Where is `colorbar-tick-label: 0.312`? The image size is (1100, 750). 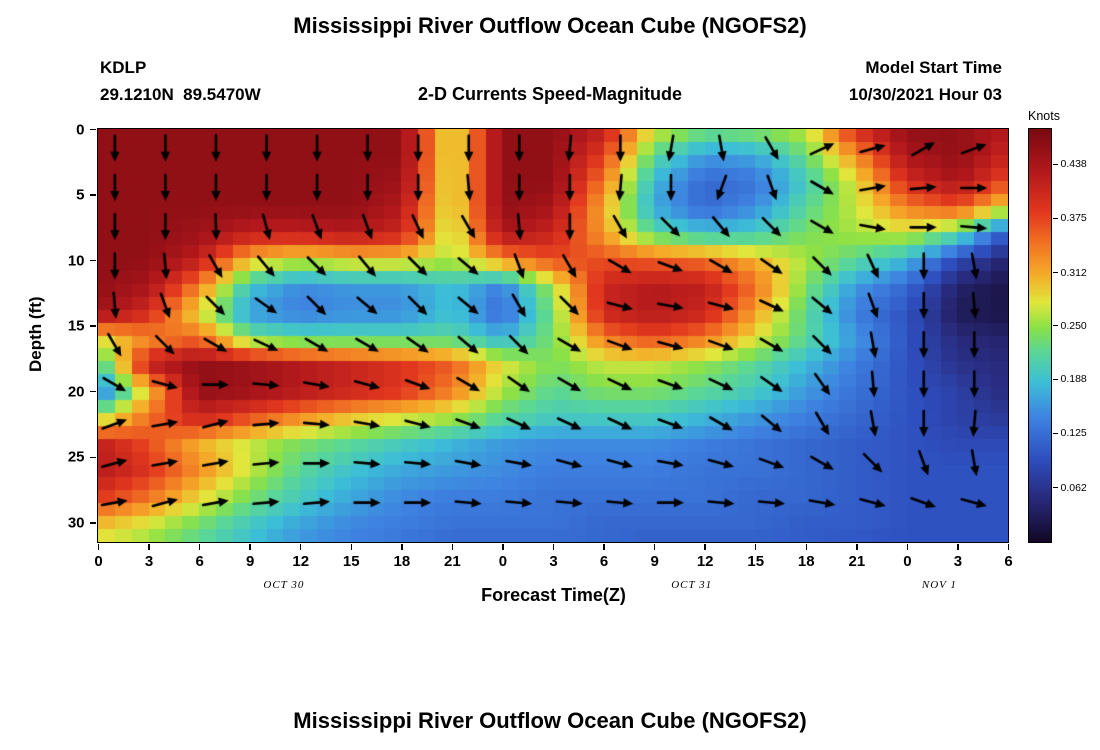 colorbar-tick-label: 0.312 is located at coordinates (1073, 272).